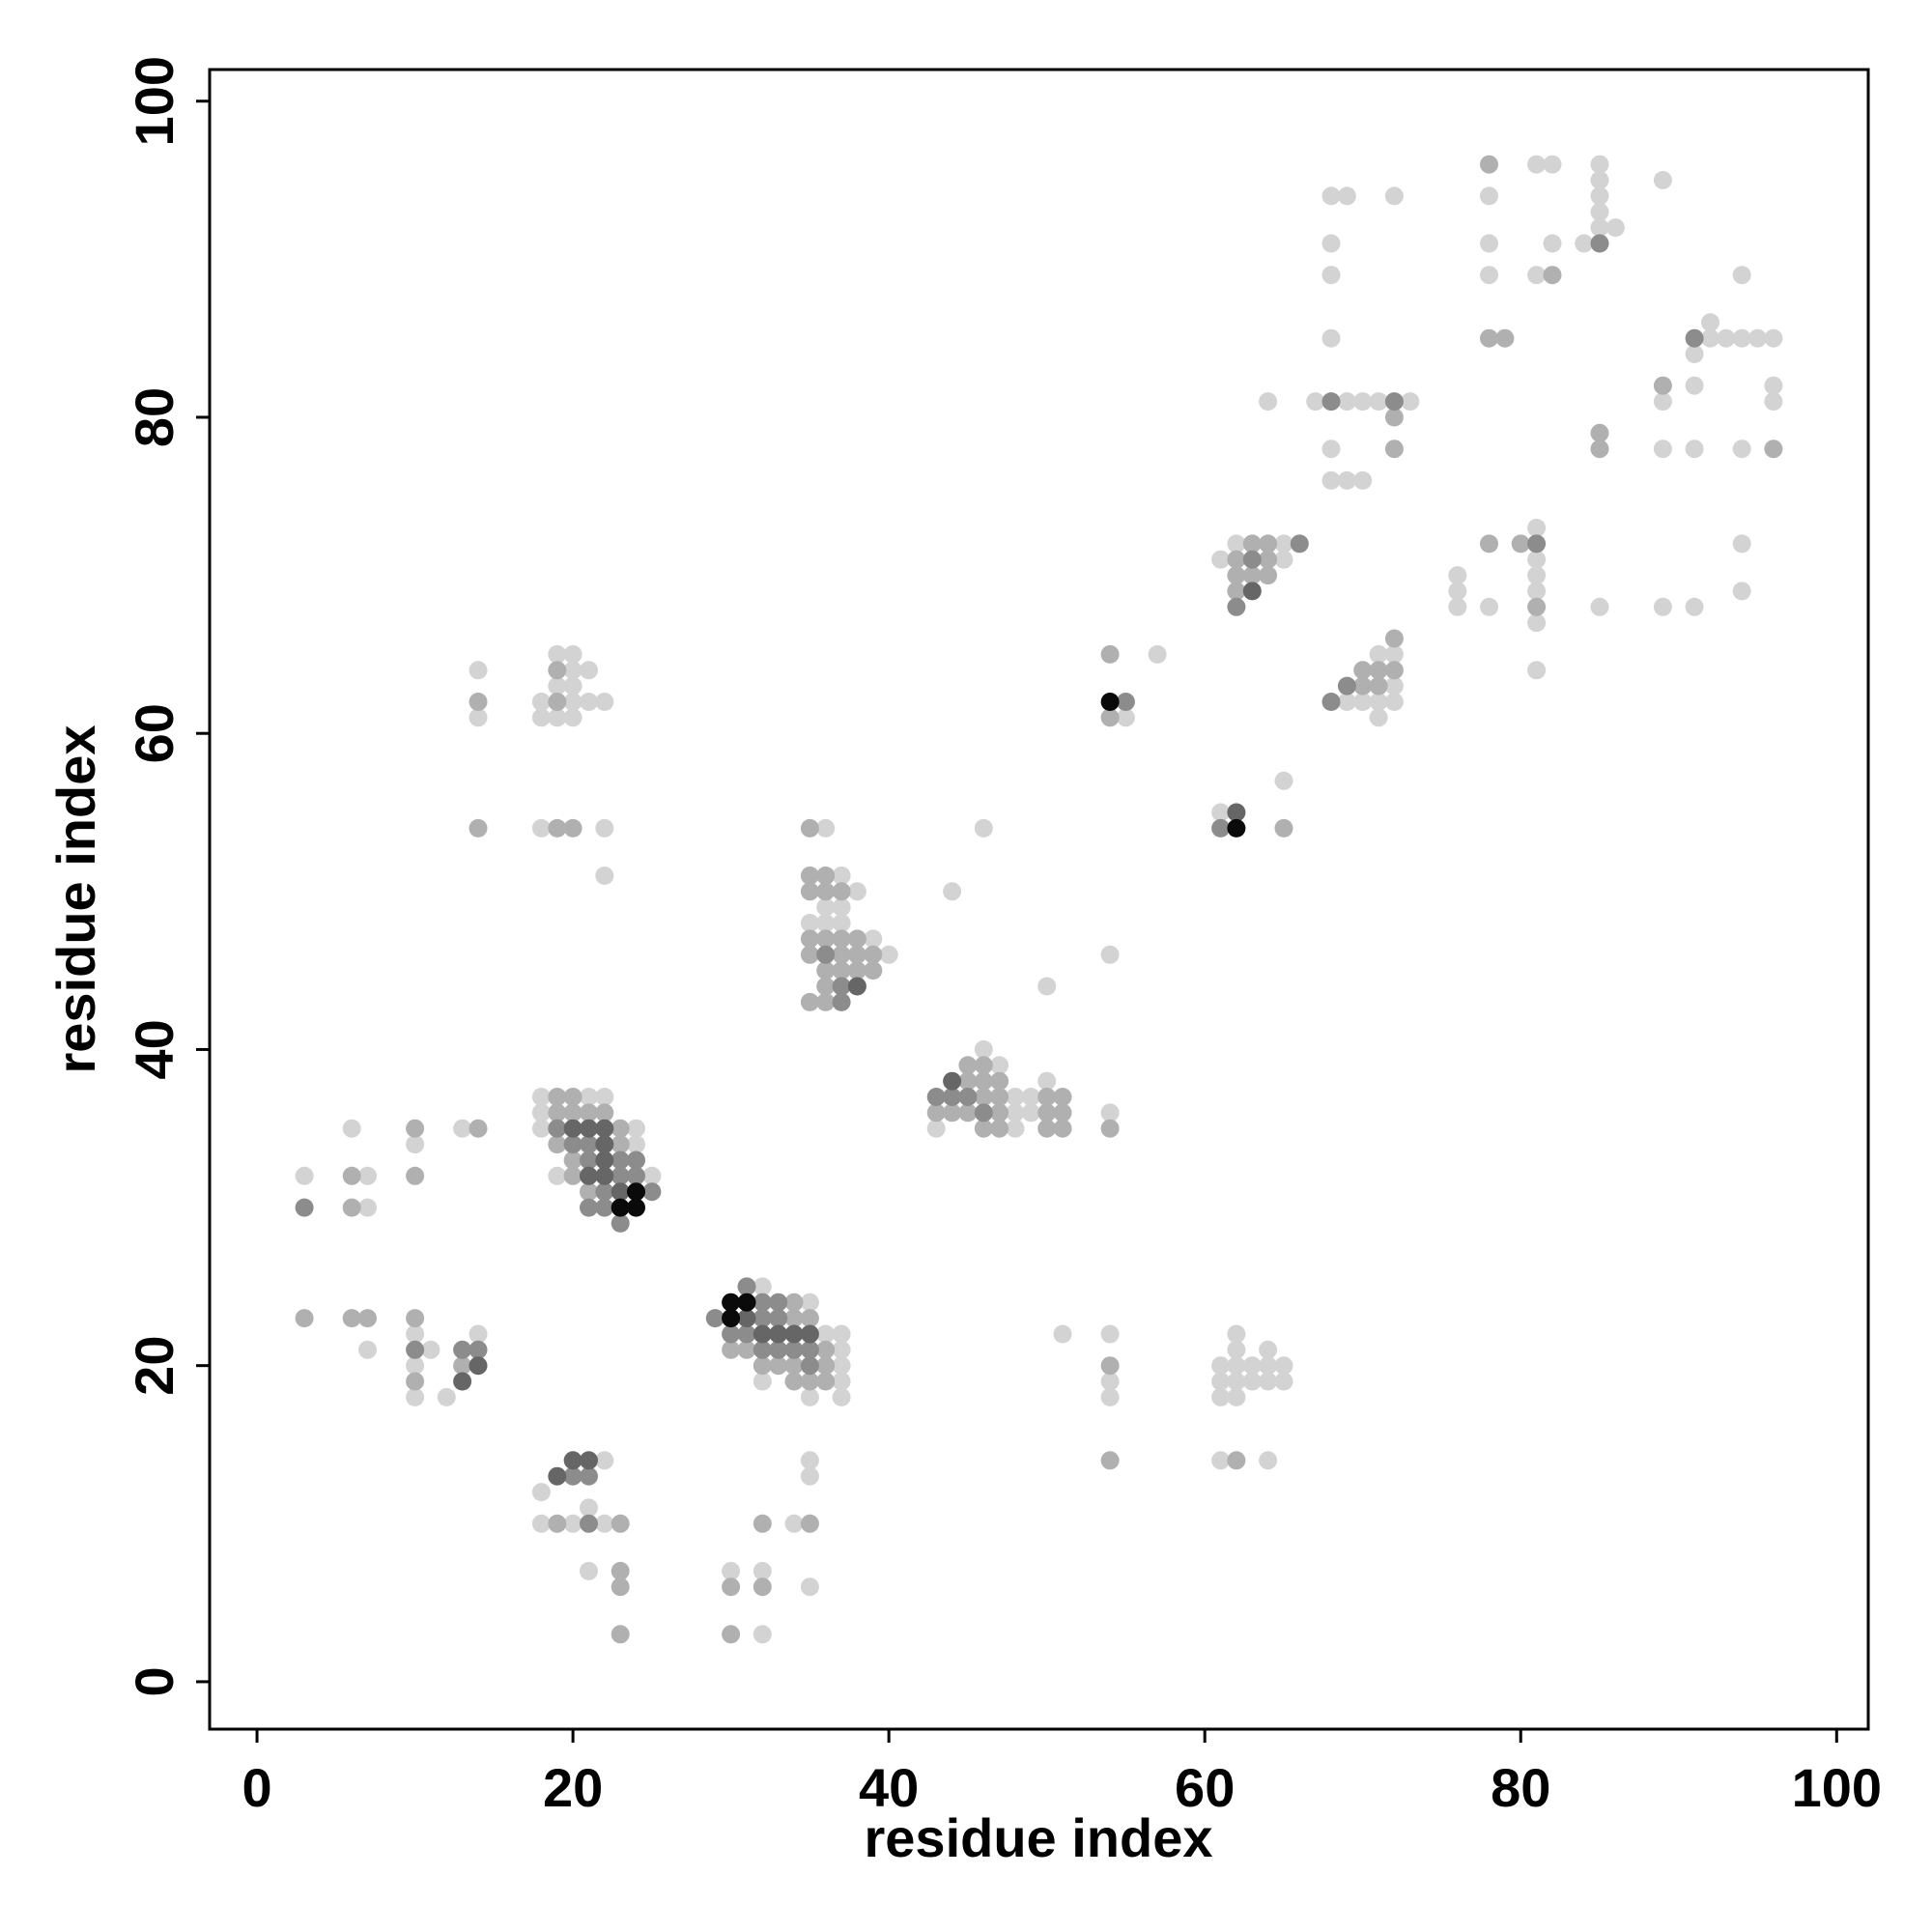 This screenshot has height=1932, width=1932. Describe the element at coordinates (154, 1681) in the screenshot. I see `y-tick-label: 0` at that location.